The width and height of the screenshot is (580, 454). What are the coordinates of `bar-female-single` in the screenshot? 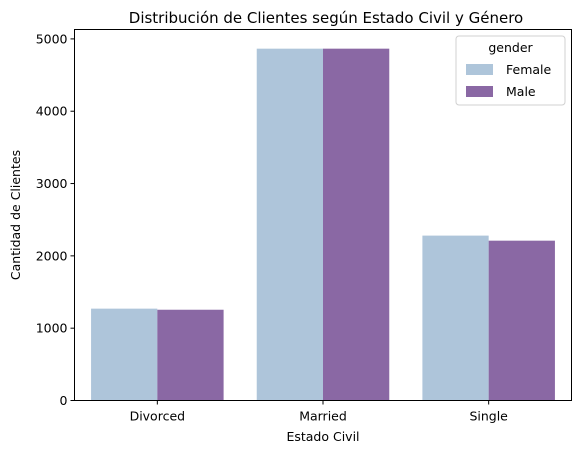 It's located at (455, 318).